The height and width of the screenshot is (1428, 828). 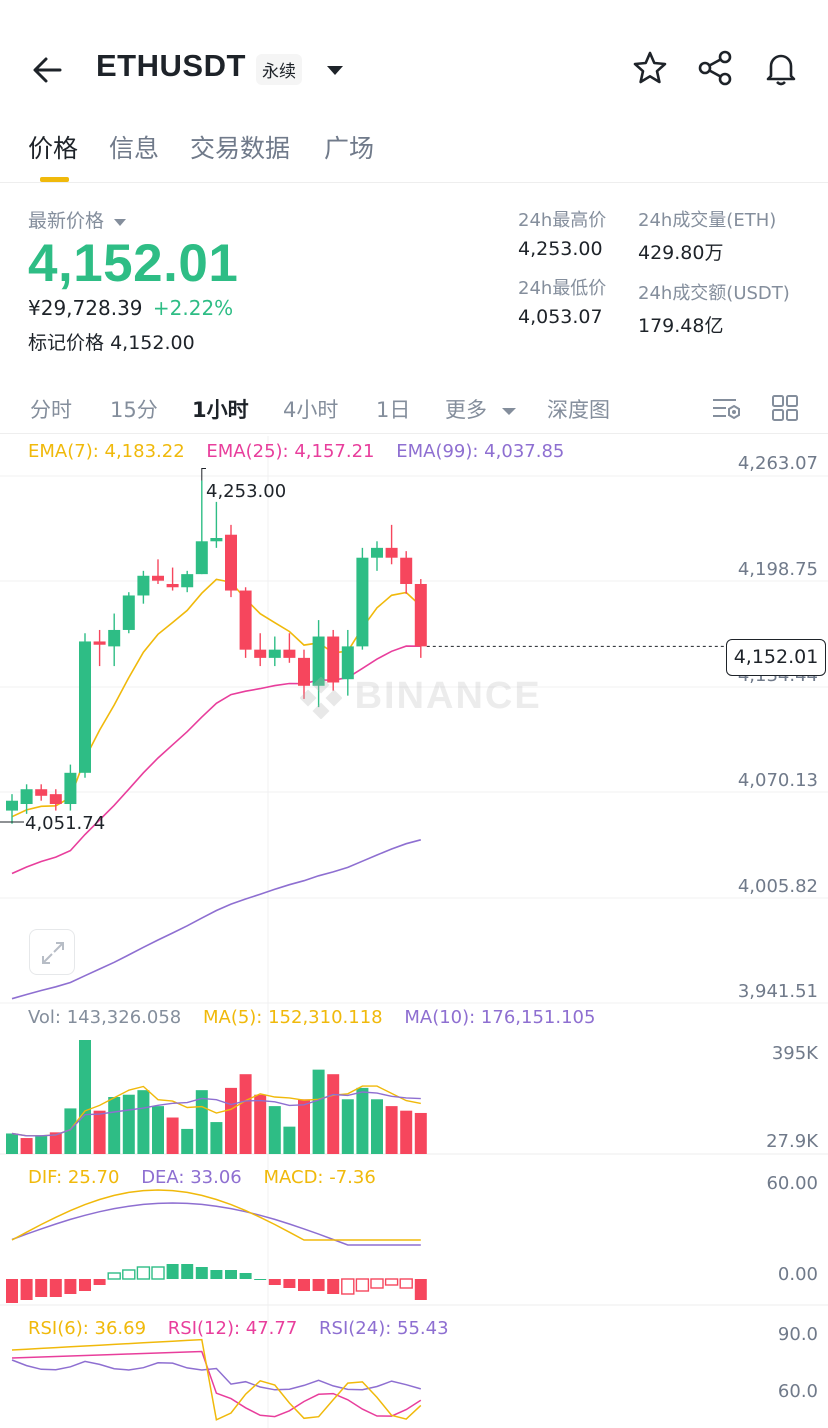 I want to click on dif-value: DIF: 25.70, so click(x=74, y=1177).